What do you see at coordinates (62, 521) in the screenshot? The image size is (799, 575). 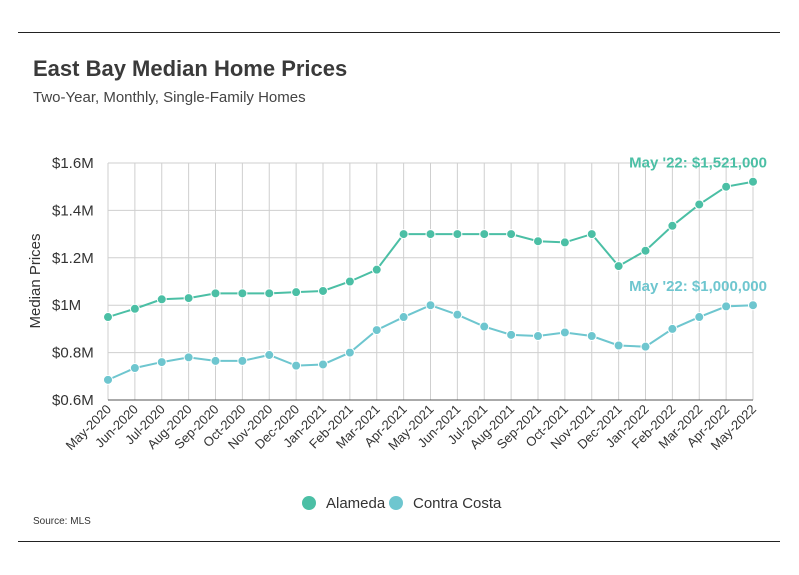 I see `source-note: Source: MLS` at bounding box center [62, 521].